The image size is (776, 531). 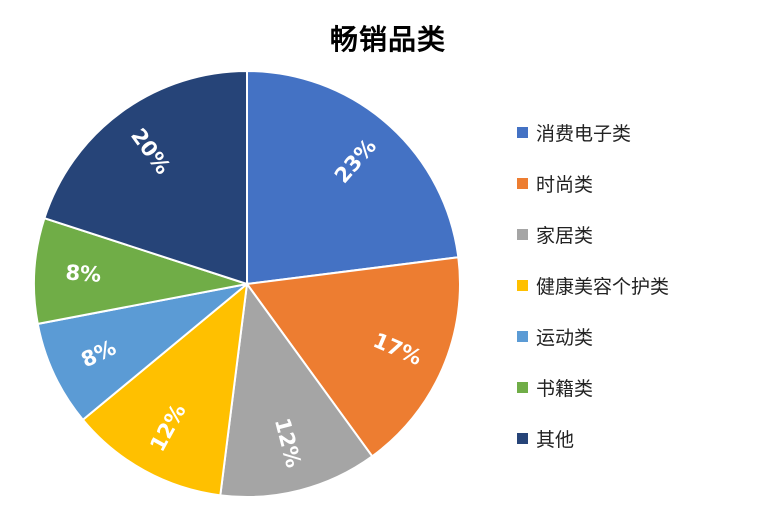 I want to click on legend-label: 书籍类, so click(x=565, y=389).